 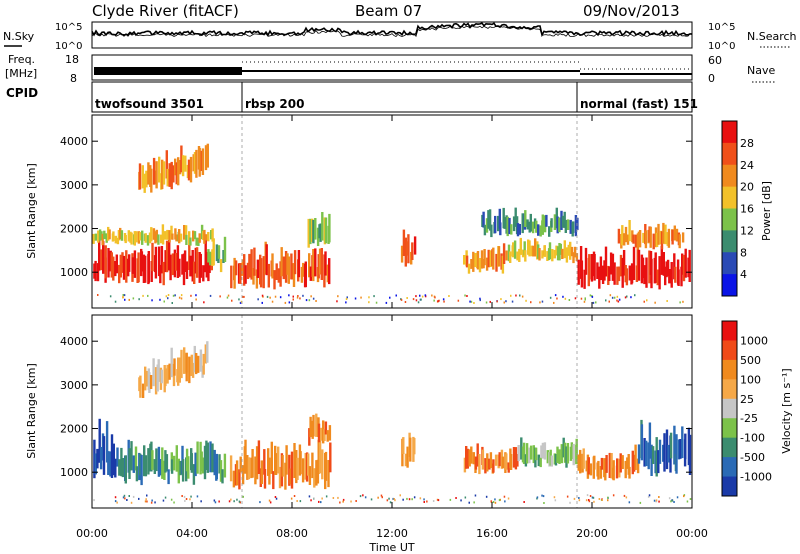 I want to click on velocity-colorbar-tick: -100, so click(x=752, y=438).